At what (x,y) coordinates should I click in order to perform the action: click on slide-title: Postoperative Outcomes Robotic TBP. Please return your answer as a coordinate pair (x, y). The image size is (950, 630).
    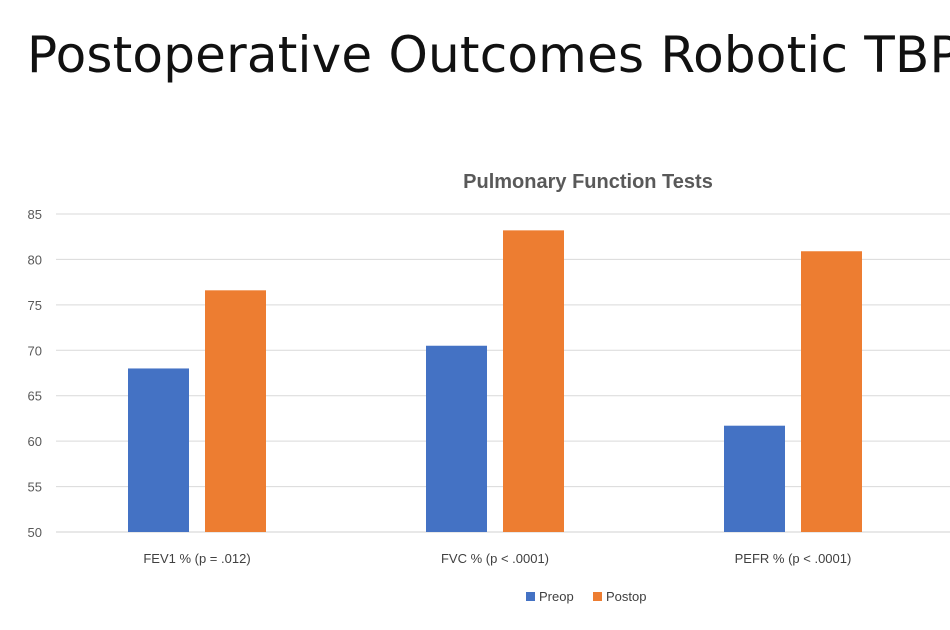
    Looking at the image, I should click on (488, 55).